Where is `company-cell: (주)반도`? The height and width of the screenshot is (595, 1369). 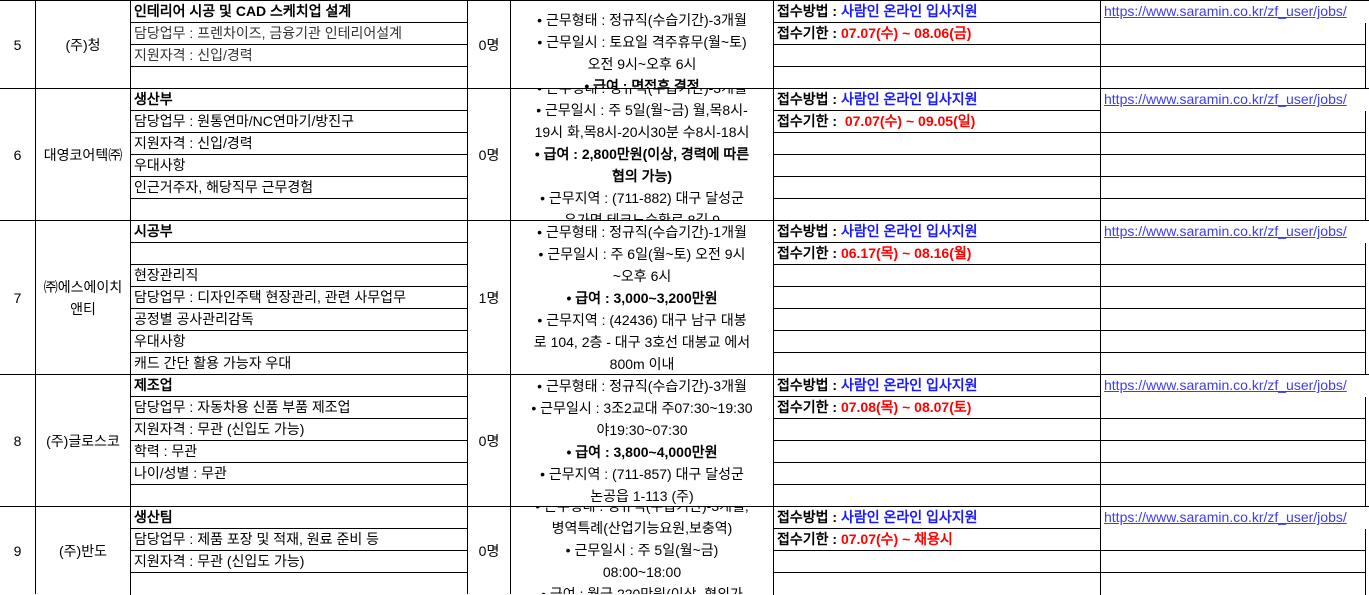
company-cell: (주)반도 is located at coordinates (82, 550).